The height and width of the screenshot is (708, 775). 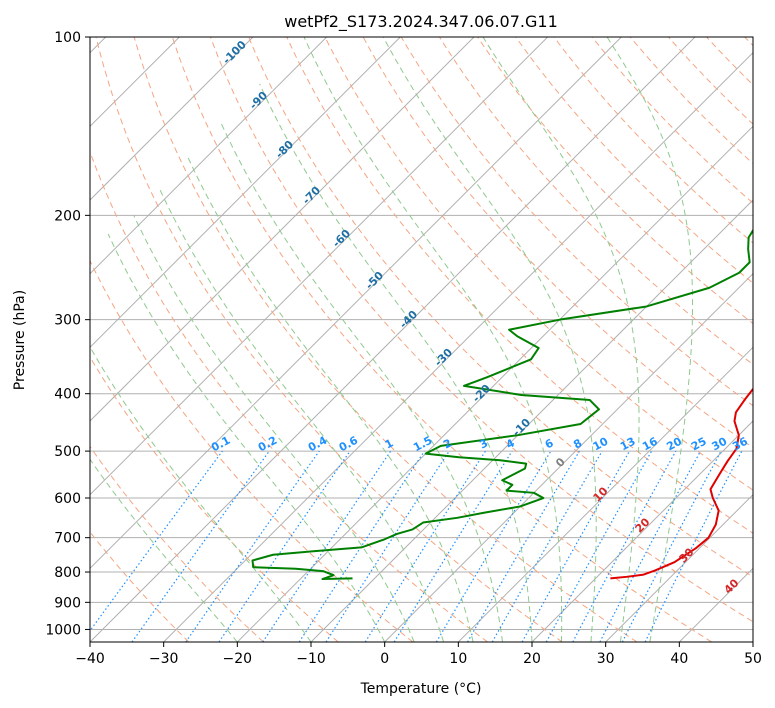 What do you see at coordinates (674, 444) in the screenshot?
I see `mixing-ratio-label: 20` at bounding box center [674, 444].